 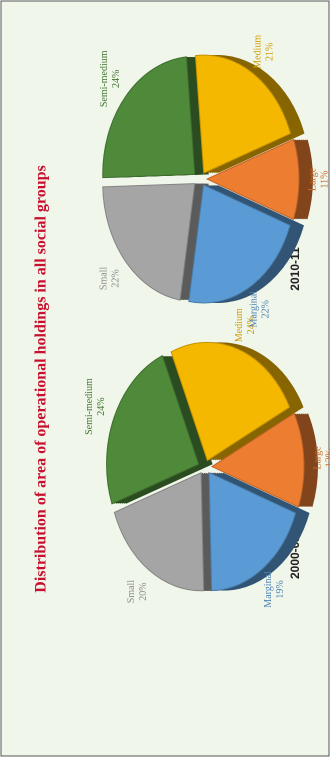 What do you see at coordinates (325, 180) in the screenshot?
I see `slice-value-label: 11%` at bounding box center [325, 180].